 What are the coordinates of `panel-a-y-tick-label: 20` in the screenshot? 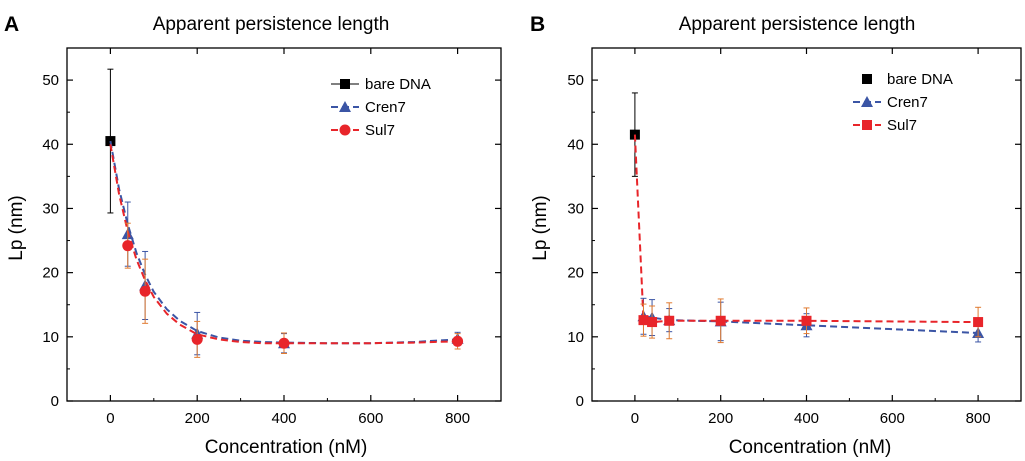 It's located at (50, 273).